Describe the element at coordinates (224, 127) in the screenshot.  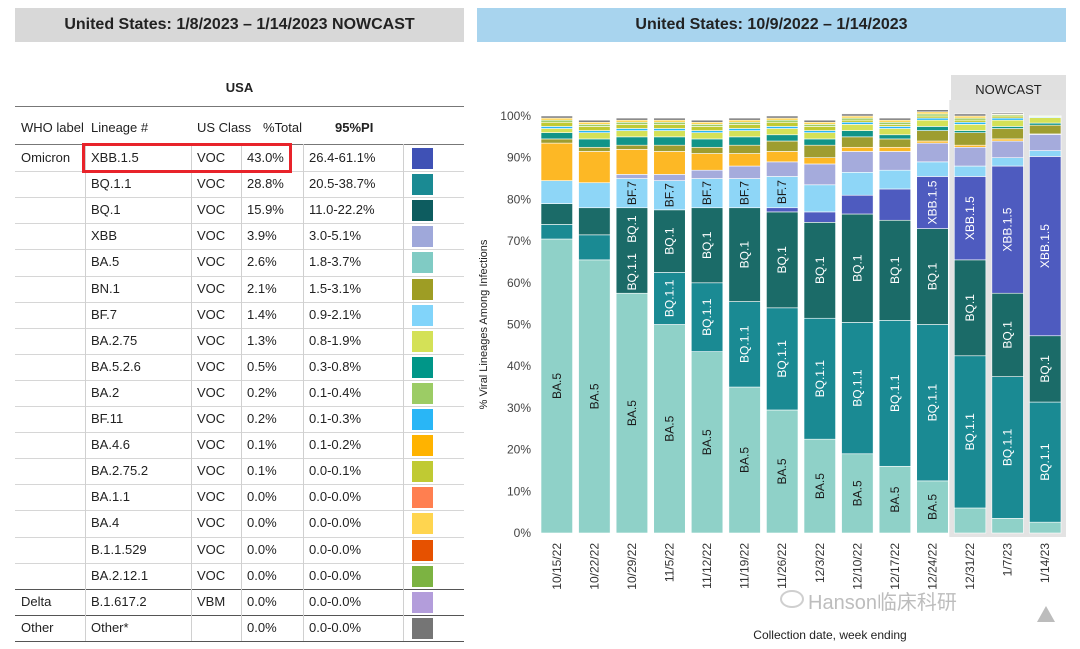
I see `column-header: US Class` at that location.